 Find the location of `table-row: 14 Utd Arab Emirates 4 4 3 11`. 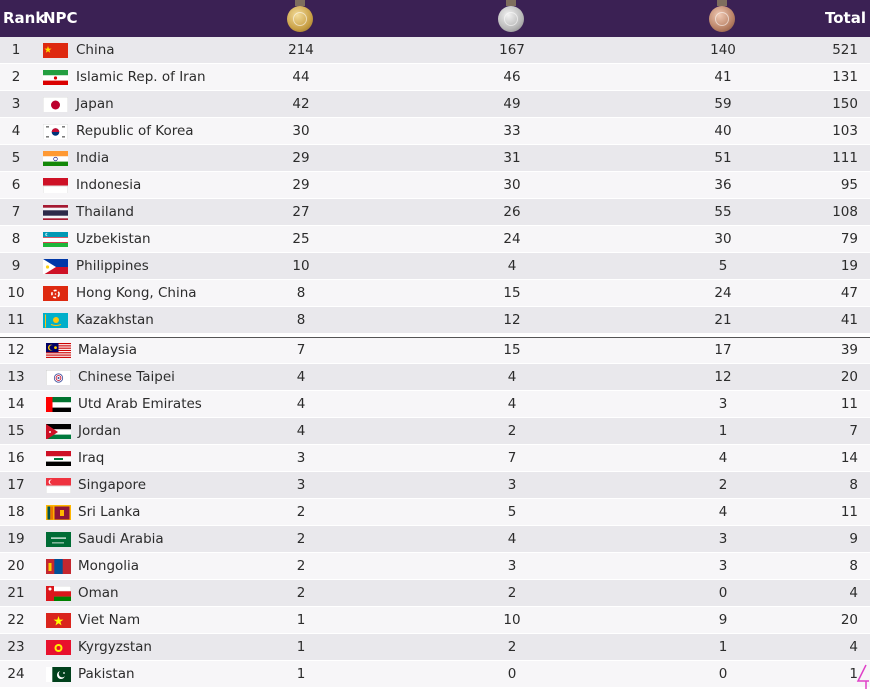

table-row: 14 Utd Arab Emirates 4 4 3 11 is located at coordinates (435, 404).